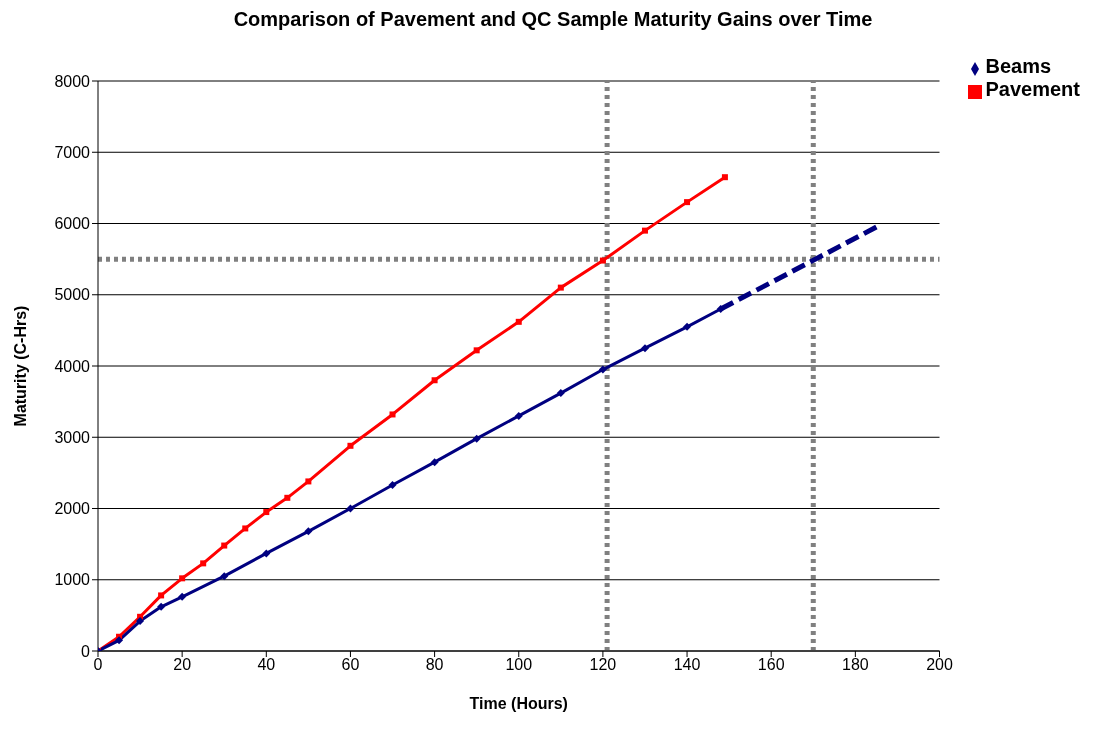 The height and width of the screenshot is (750, 1107). Describe the element at coordinates (72, 224) in the screenshot. I see `y-tick-label: 6000` at that location.